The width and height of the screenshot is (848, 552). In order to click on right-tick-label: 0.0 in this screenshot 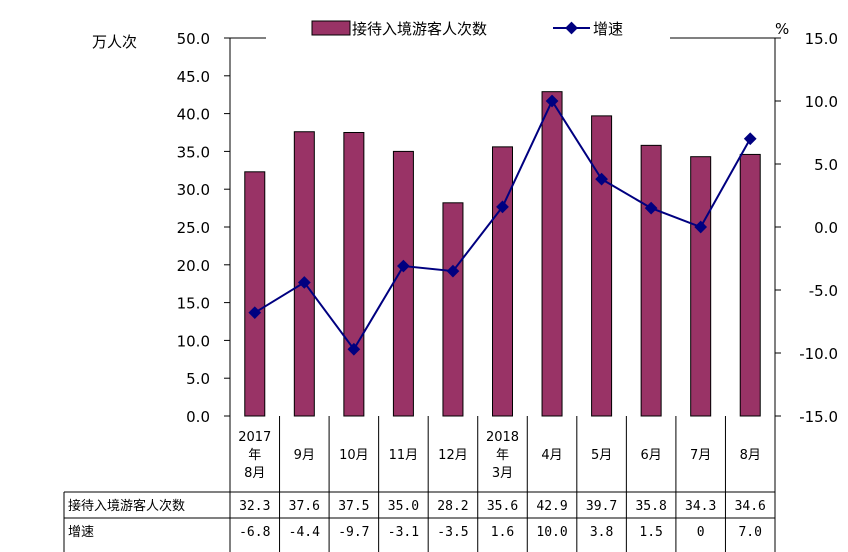, I will do `click(826, 228)`.